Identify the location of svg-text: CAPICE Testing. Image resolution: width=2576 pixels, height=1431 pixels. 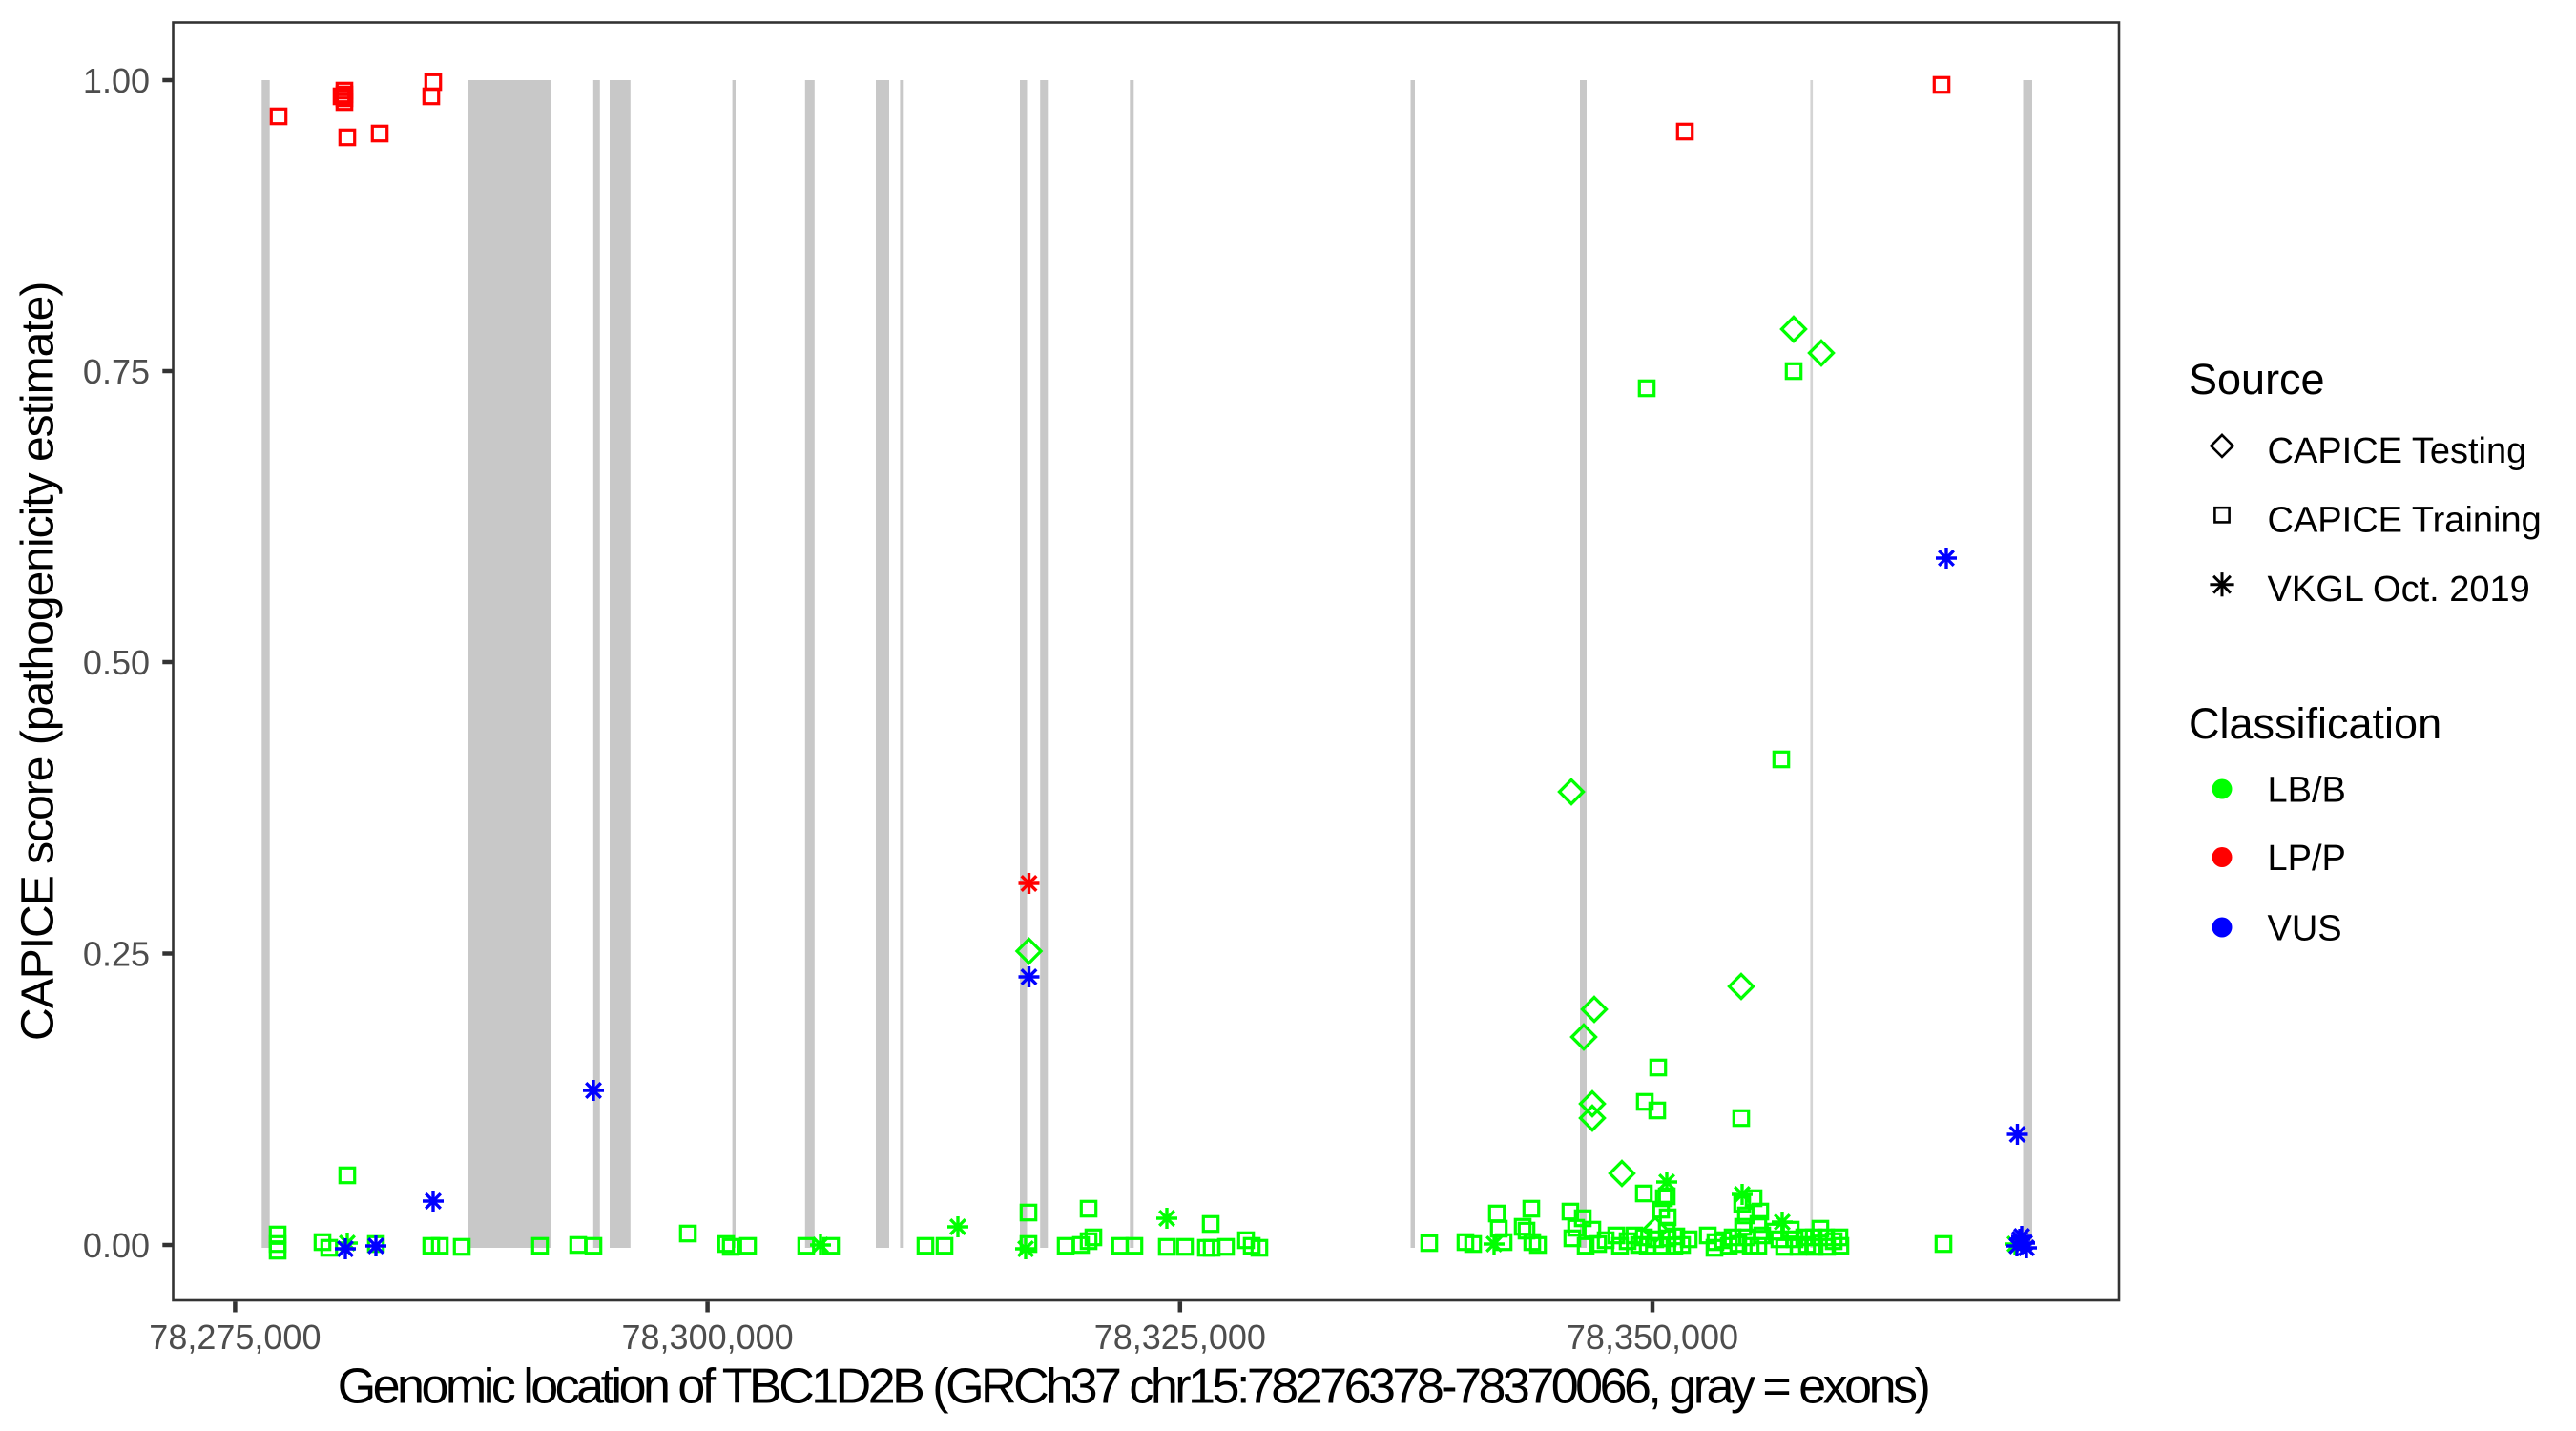
(2397, 451).